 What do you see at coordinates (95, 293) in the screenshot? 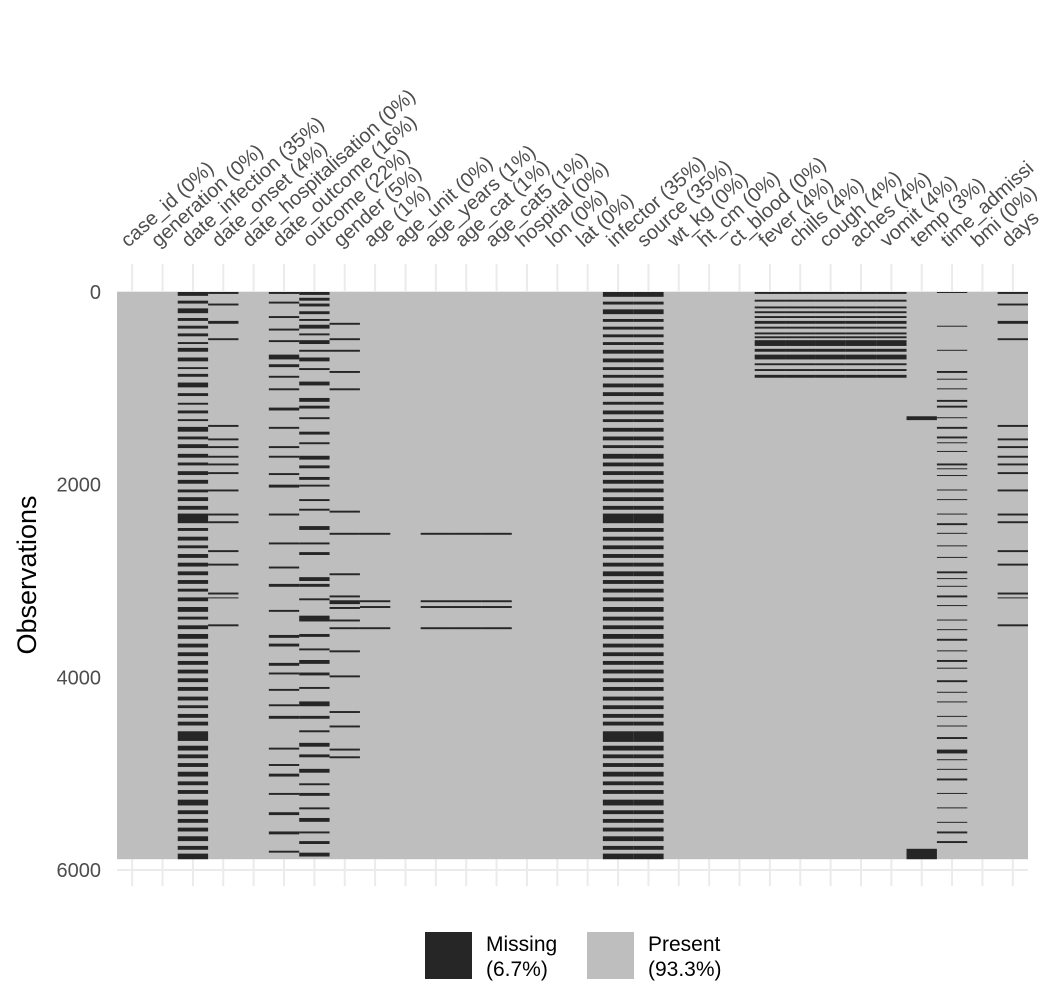
I see `y-tick-label: 0` at bounding box center [95, 293].